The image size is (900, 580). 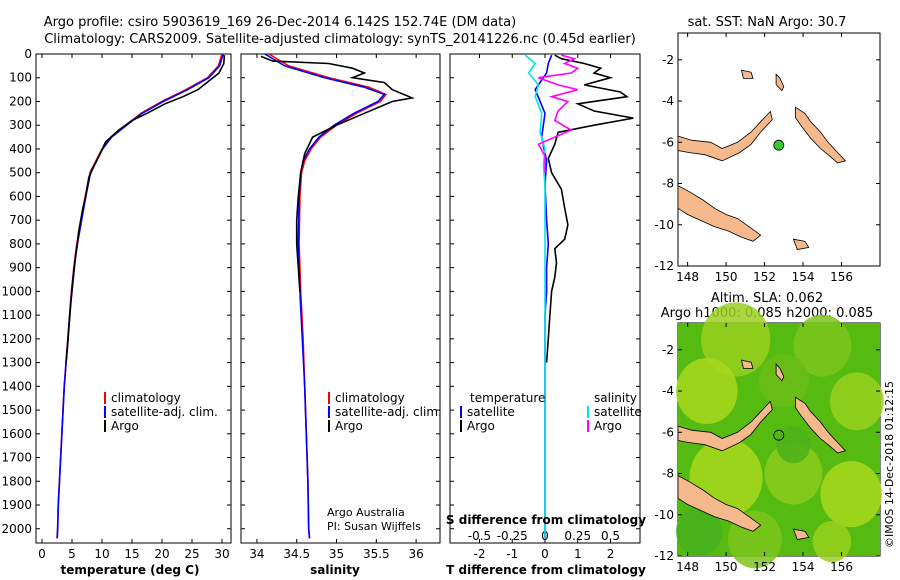 What do you see at coordinates (577, 536) in the screenshot?
I see `s-x-tick-label: 0.25` at bounding box center [577, 536].